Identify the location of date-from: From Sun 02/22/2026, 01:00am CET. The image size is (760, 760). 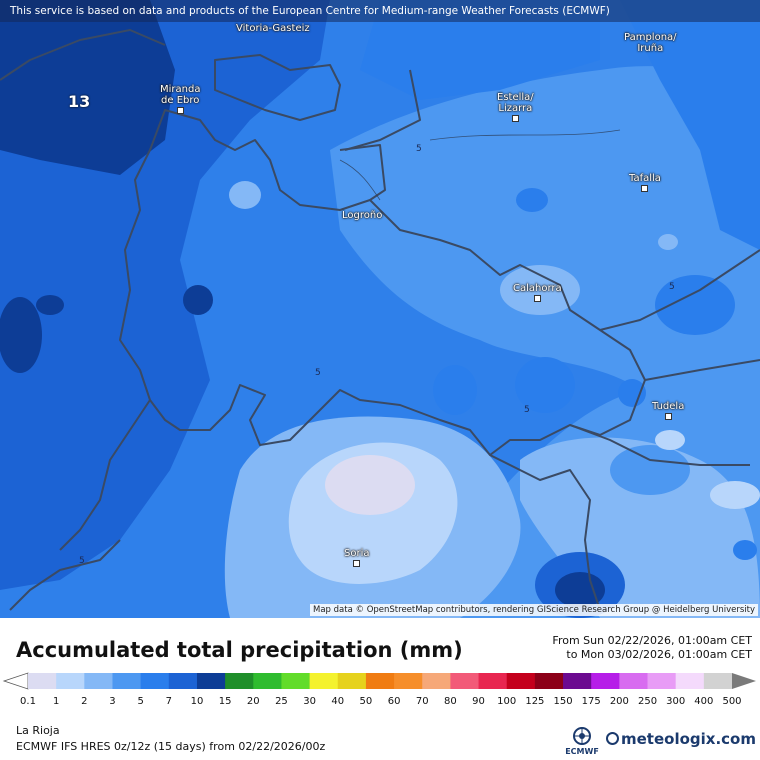
(652, 640).